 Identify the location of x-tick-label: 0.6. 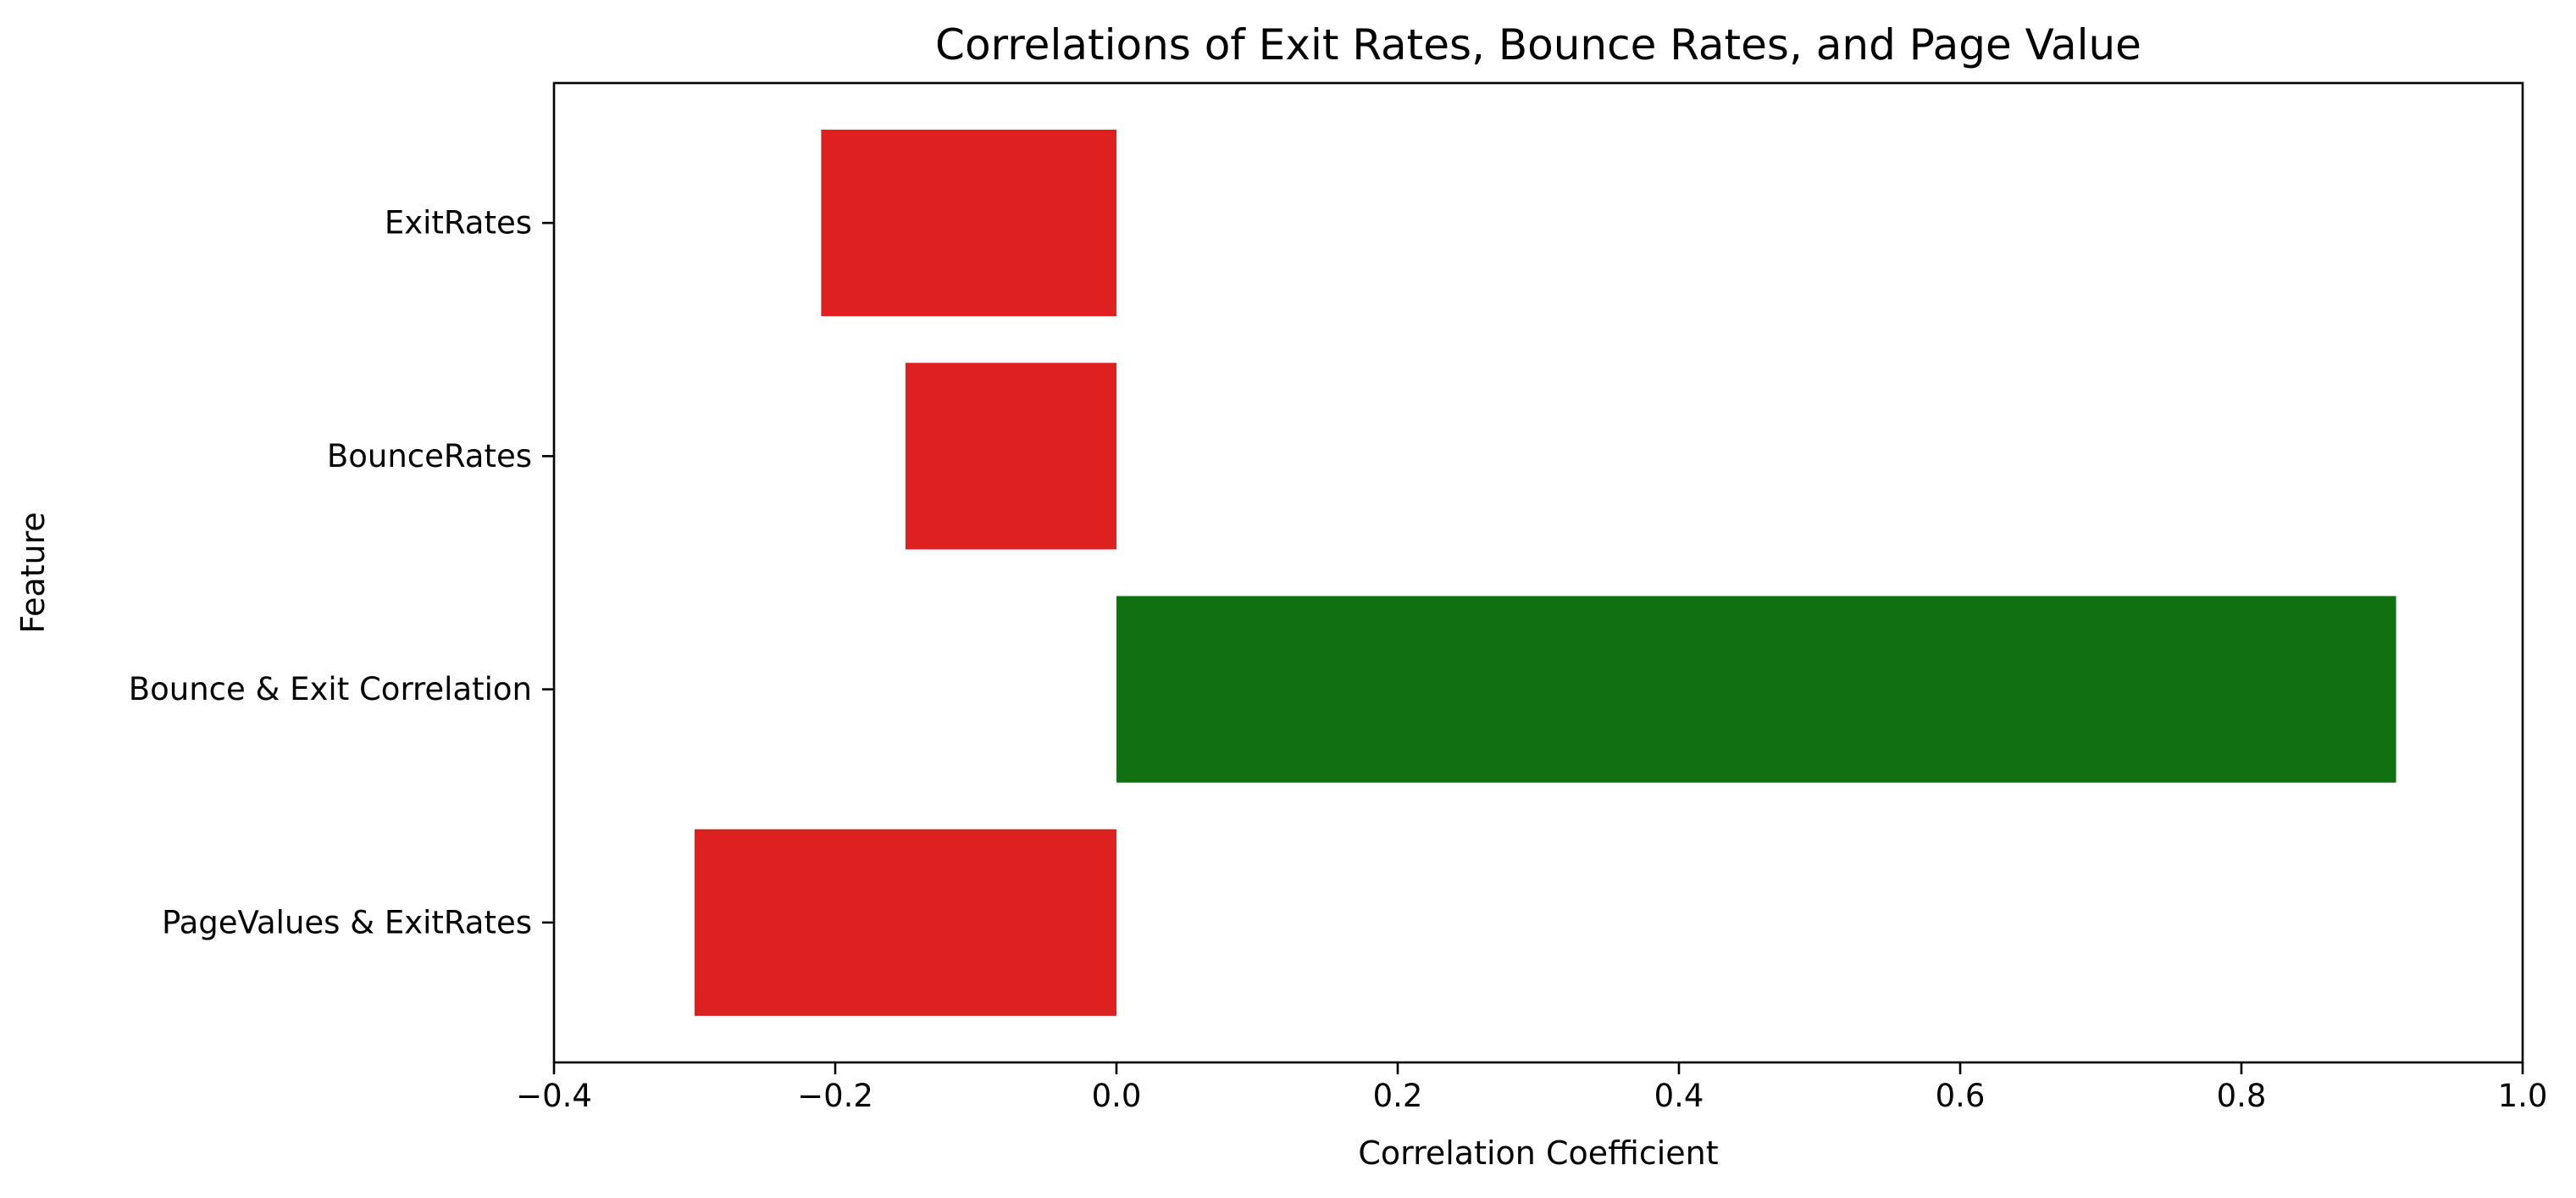
(1961, 1096).